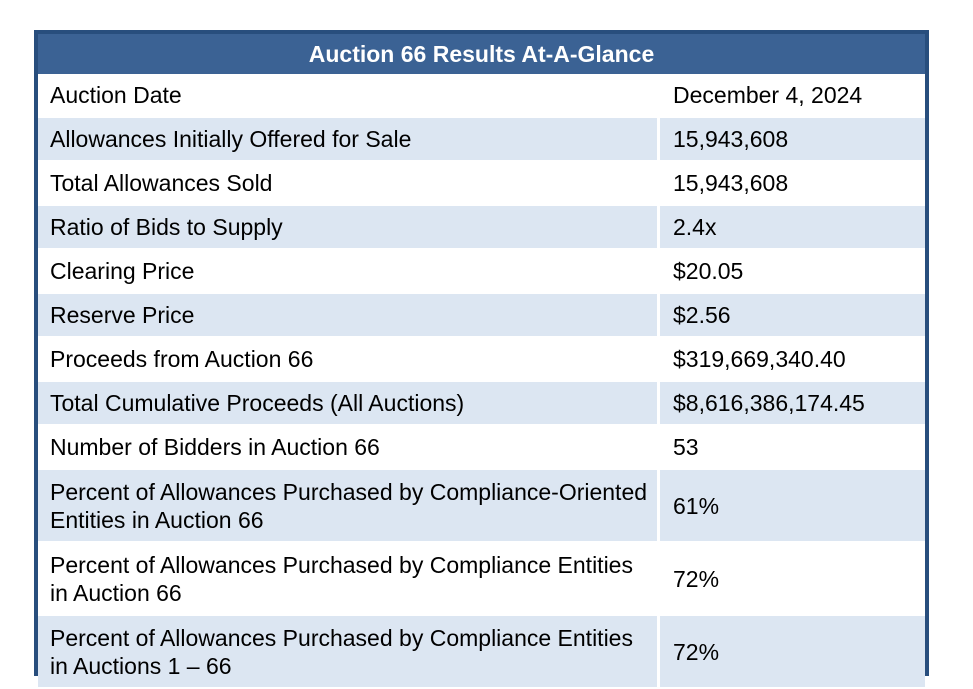  What do you see at coordinates (349, 271) in the screenshot?
I see `row-label: Clearing Price` at bounding box center [349, 271].